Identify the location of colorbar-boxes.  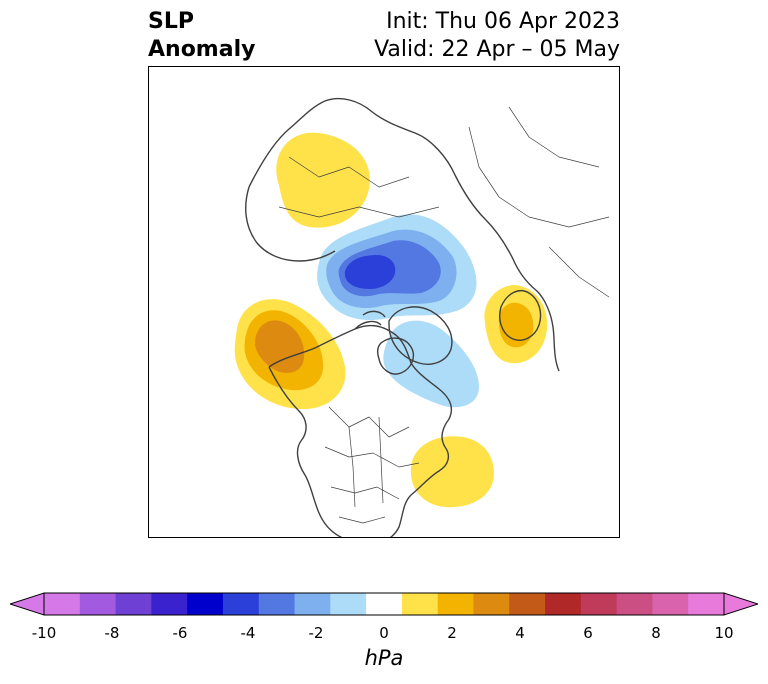
(384, 604).